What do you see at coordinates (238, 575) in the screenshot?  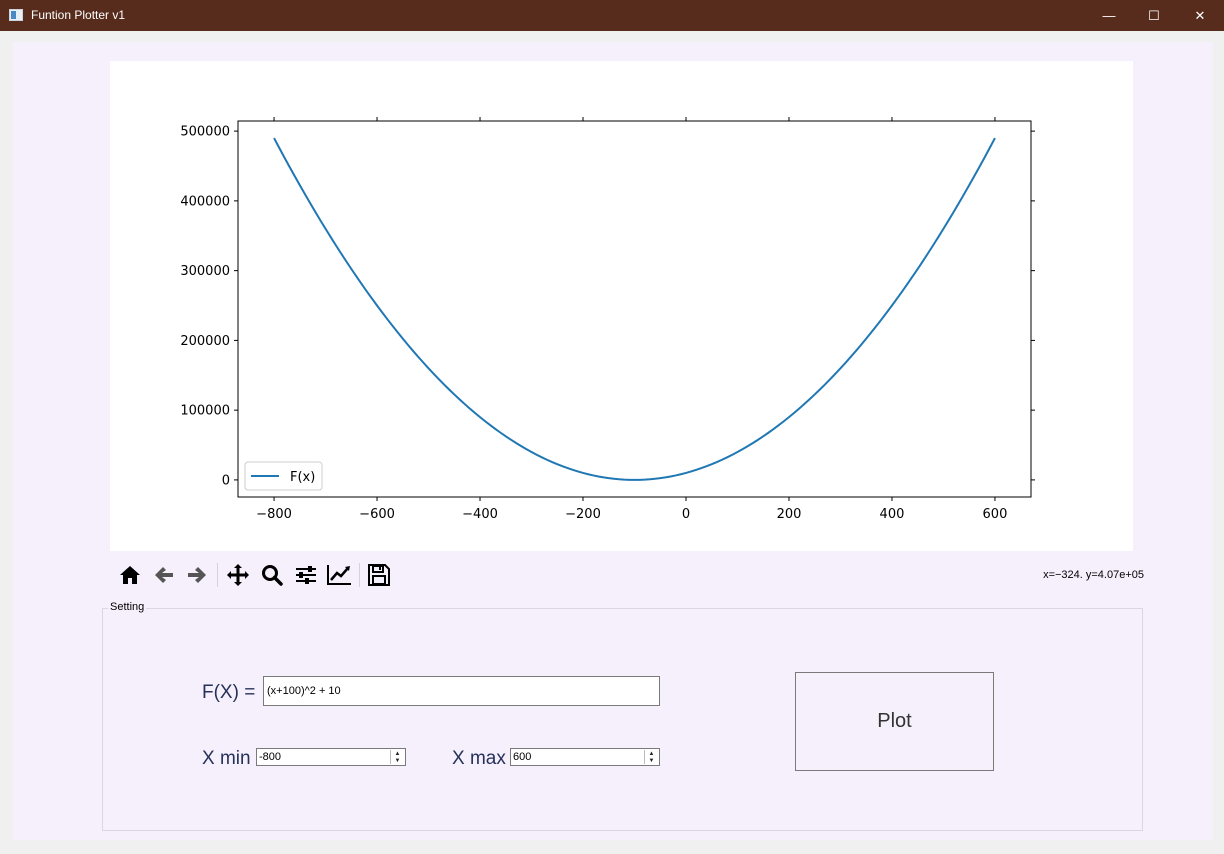 I see `pan-icon` at bounding box center [238, 575].